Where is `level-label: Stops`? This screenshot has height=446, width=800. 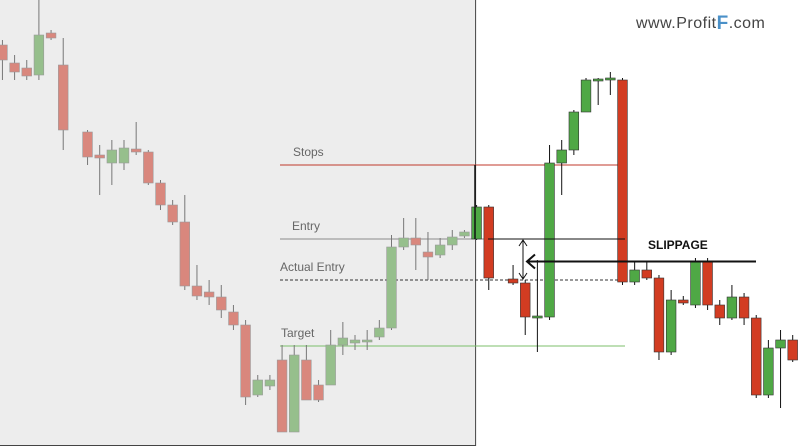
level-label: Stops is located at coordinates (308, 152).